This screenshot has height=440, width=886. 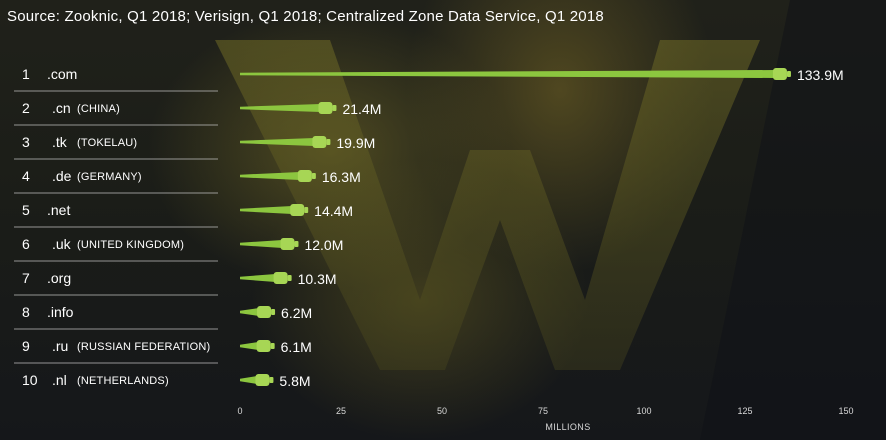 I want to click on row-rank: 1, so click(x=26, y=74).